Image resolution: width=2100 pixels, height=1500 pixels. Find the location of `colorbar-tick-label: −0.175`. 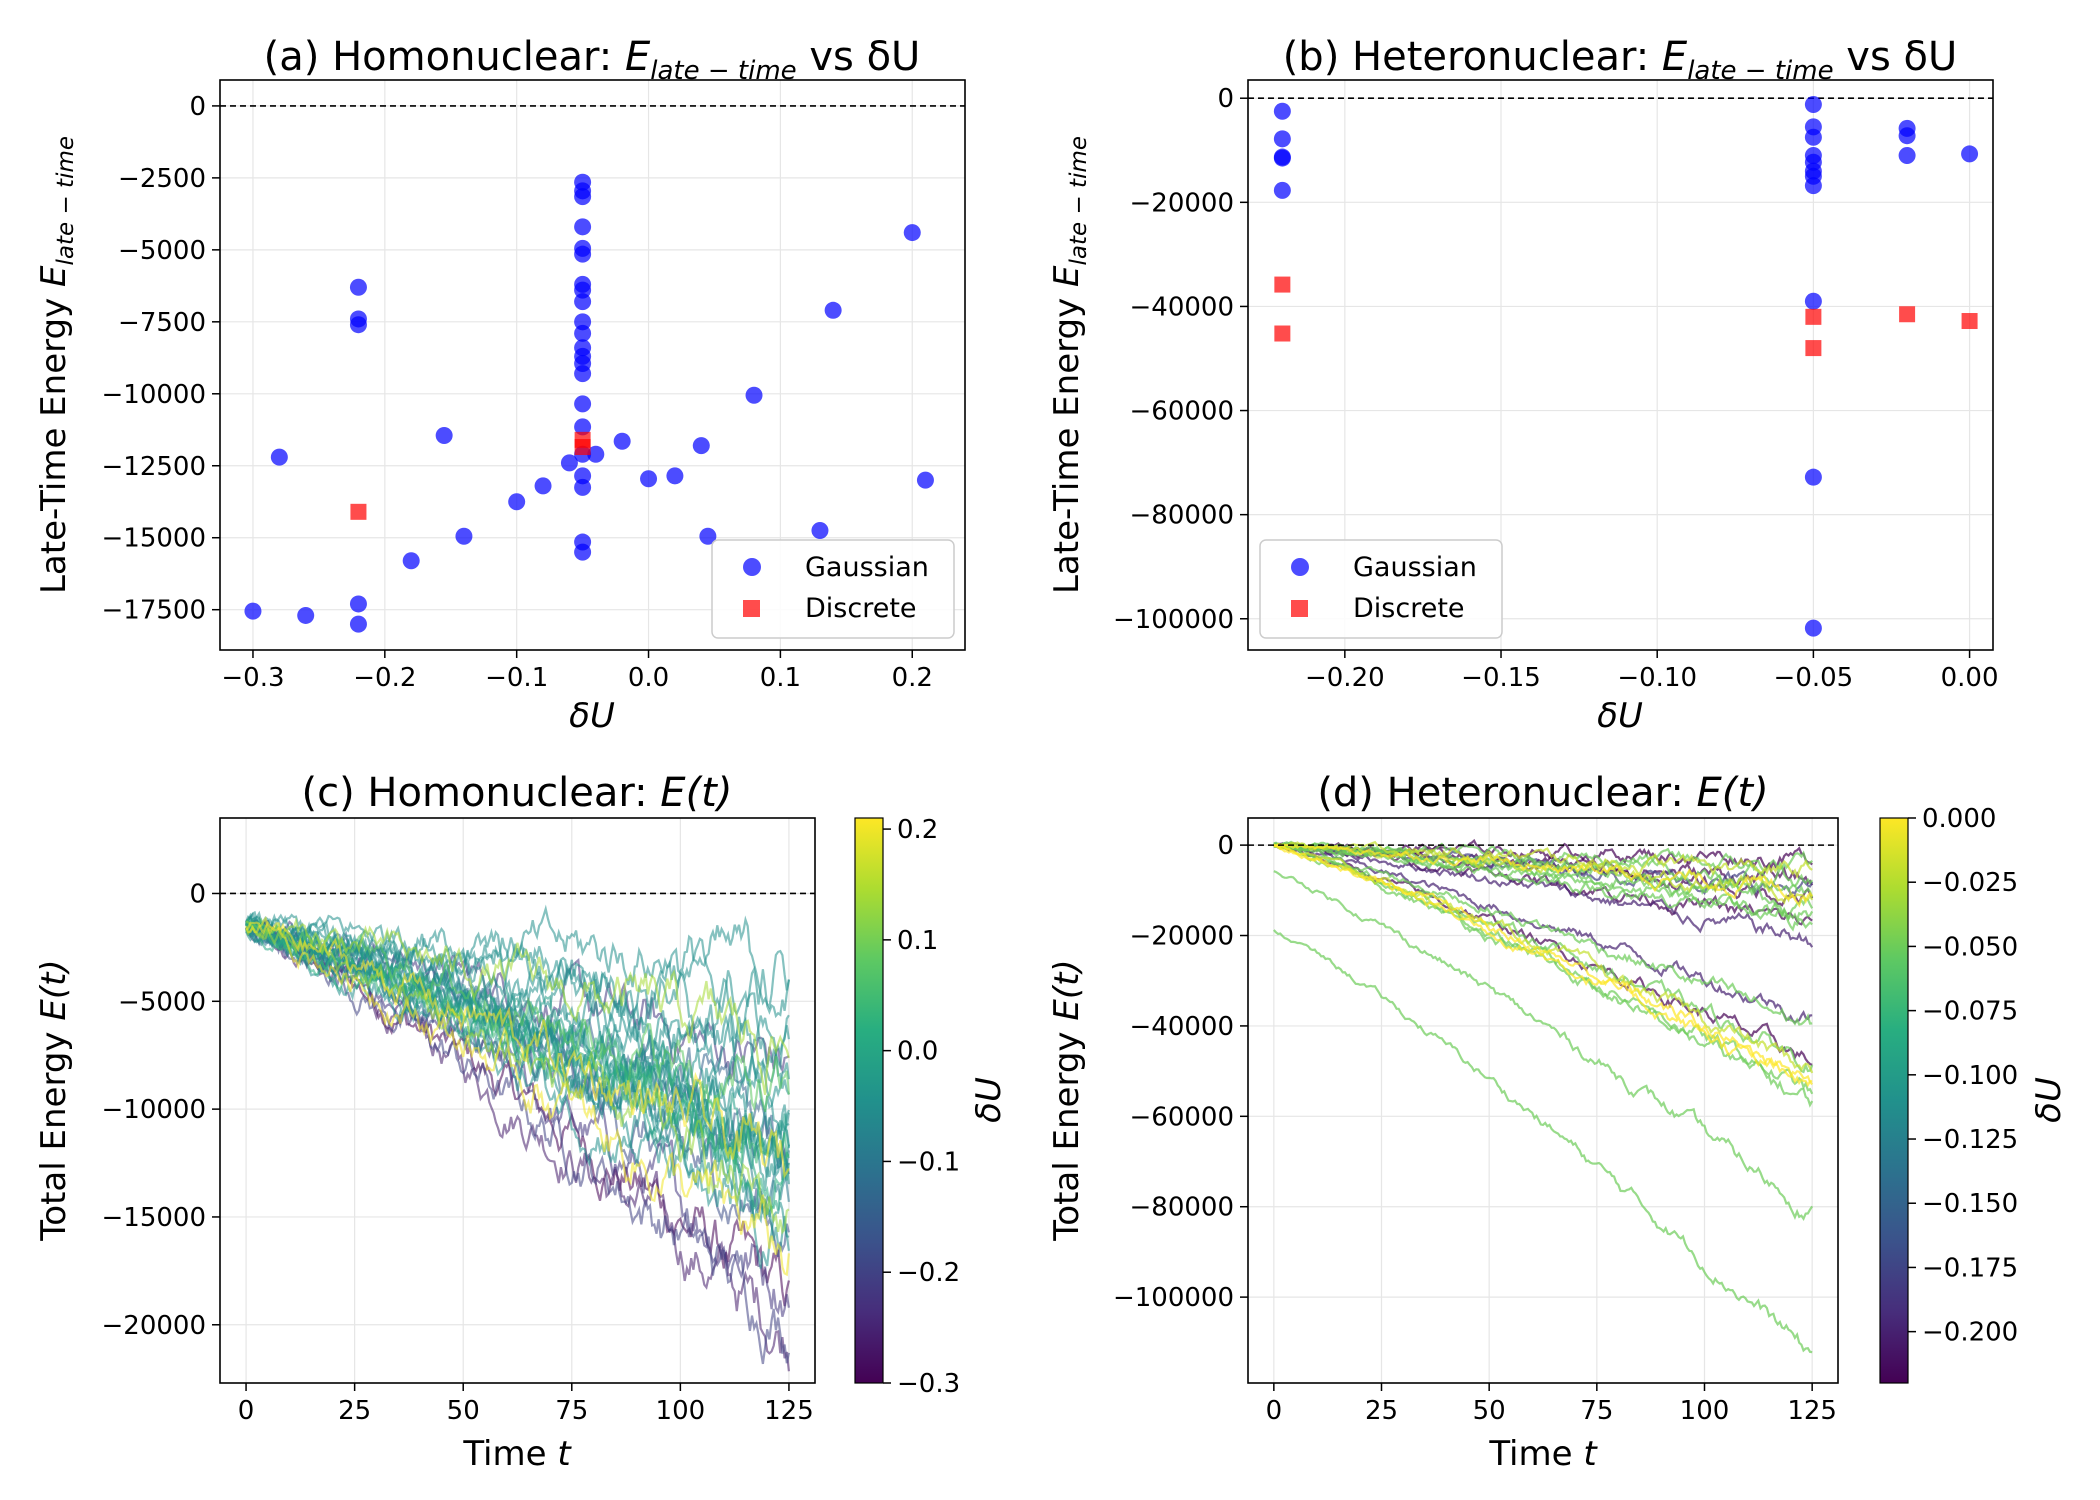

colorbar-tick-label: −0.175 is located at coordinates (1970, 1268).